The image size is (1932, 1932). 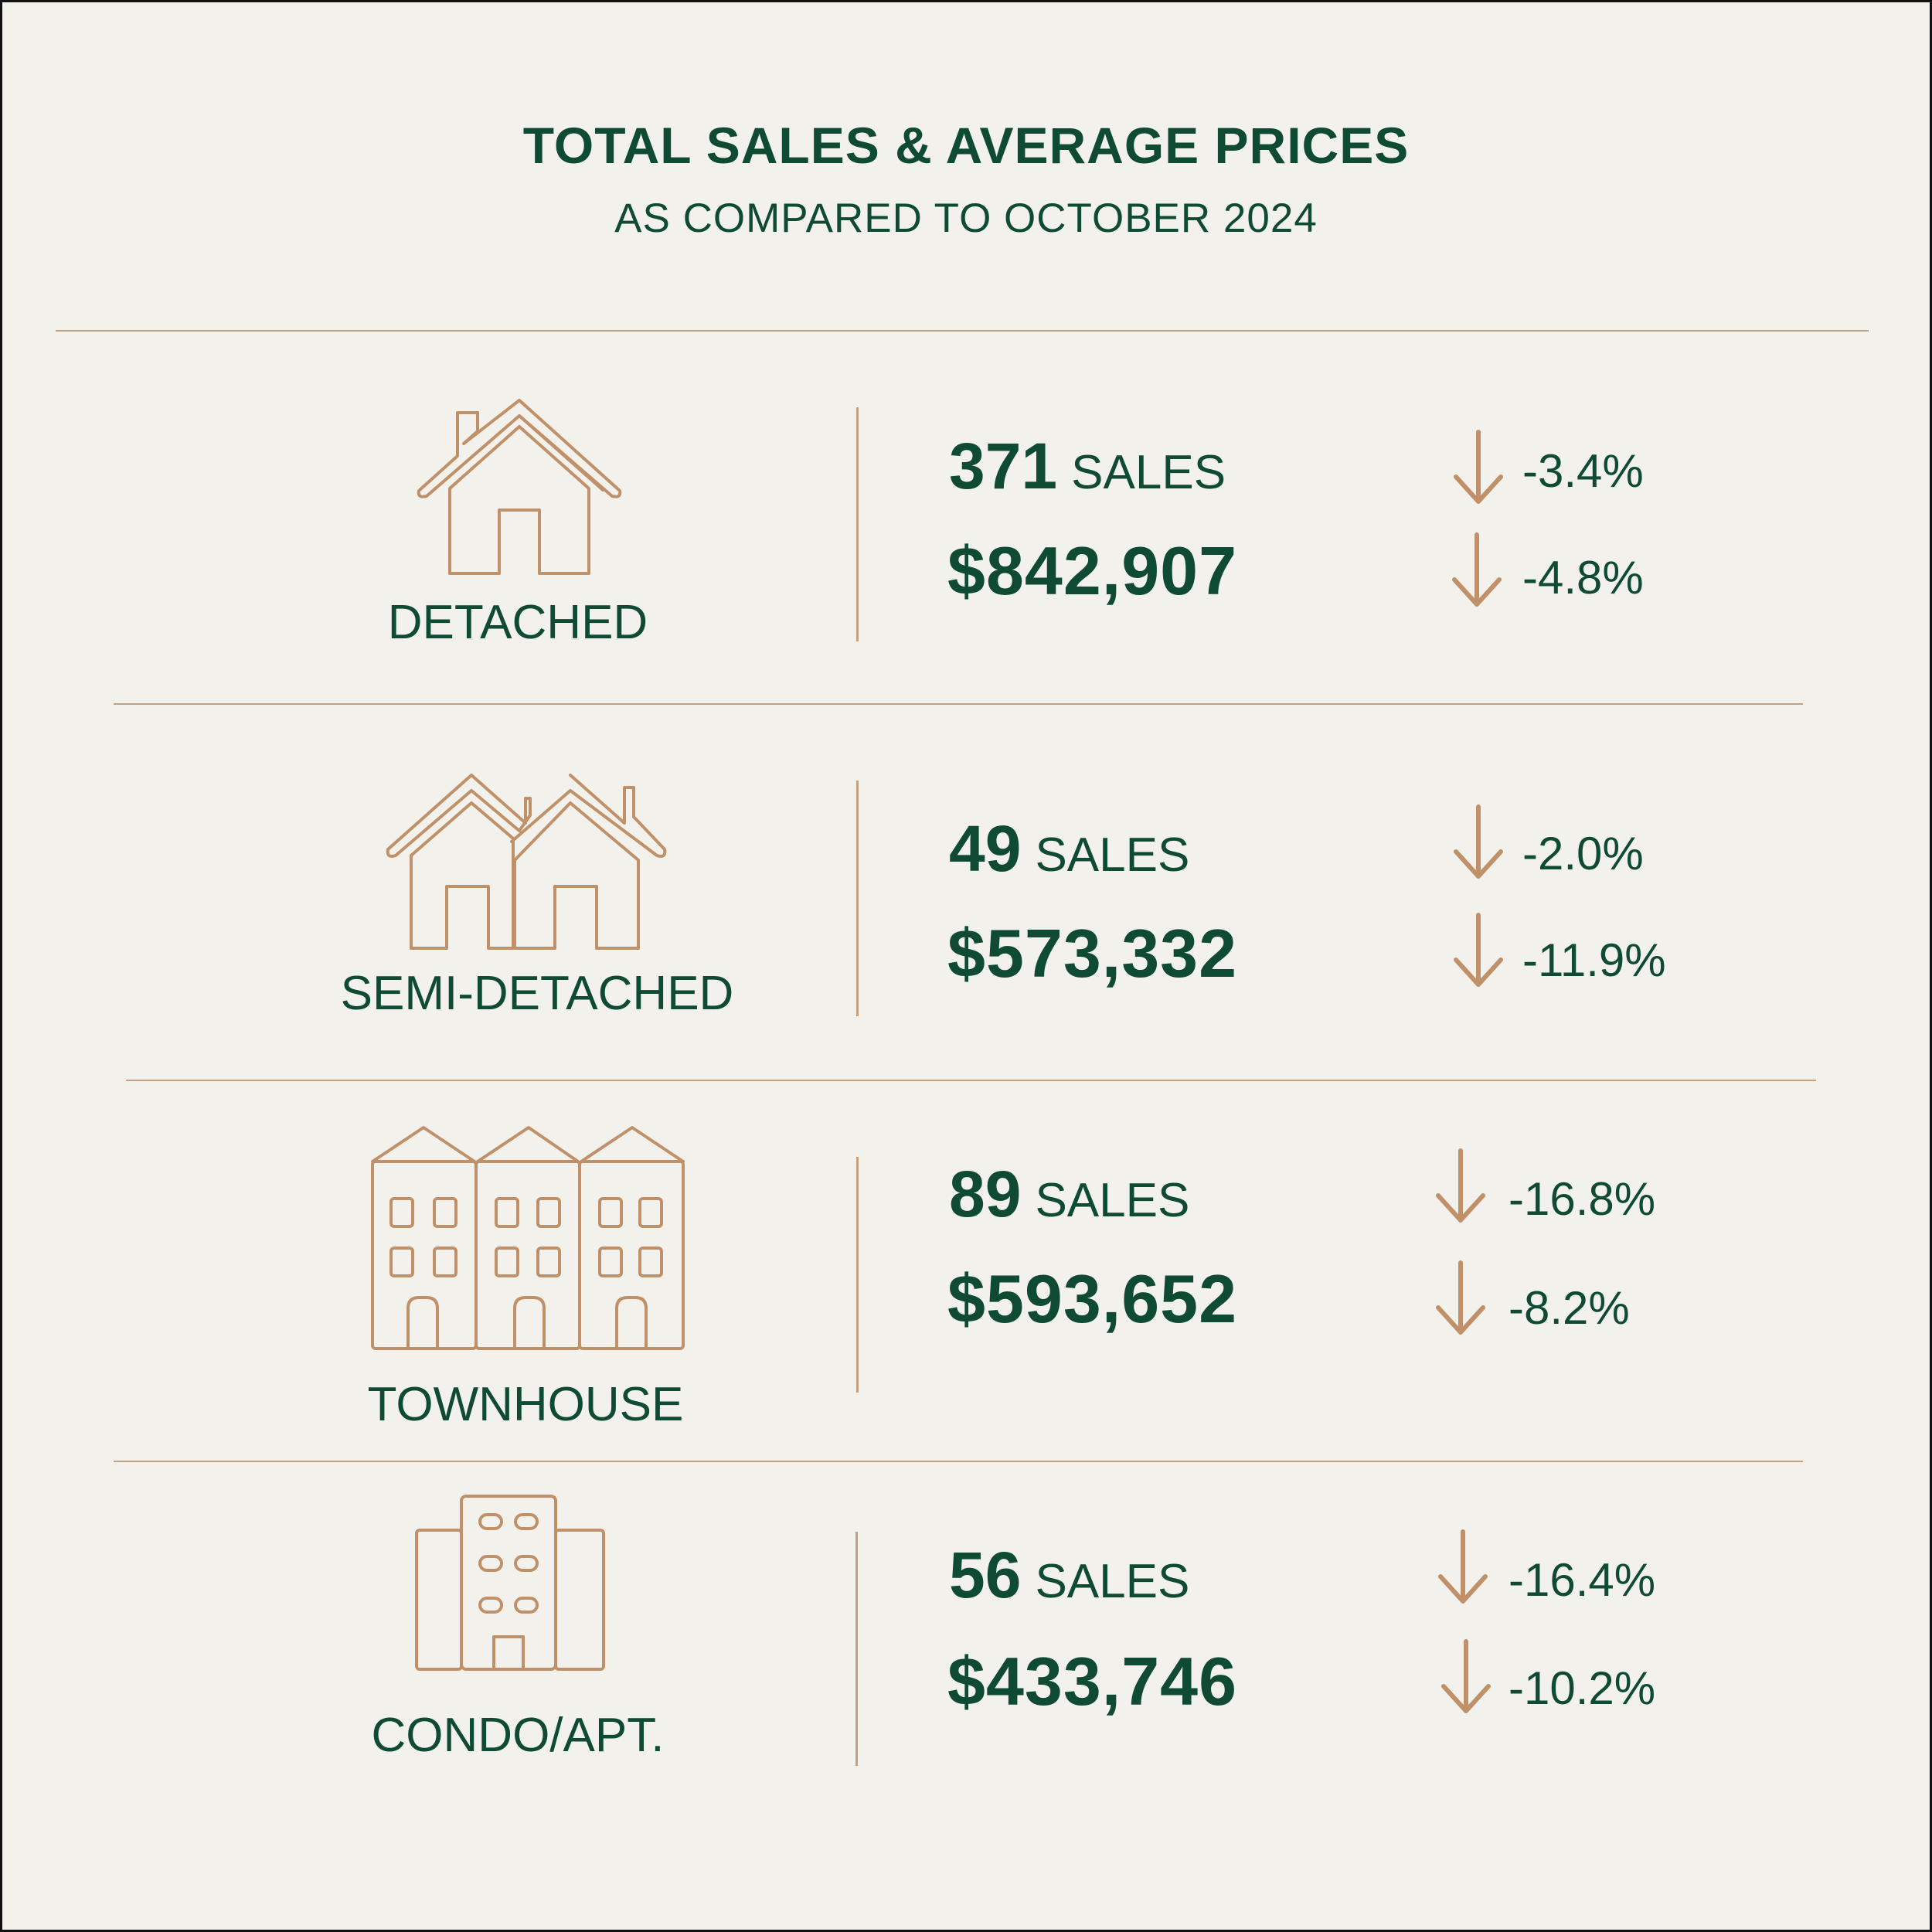 I want to click on price-line: $433,746, so click(x=1092, y=1682).